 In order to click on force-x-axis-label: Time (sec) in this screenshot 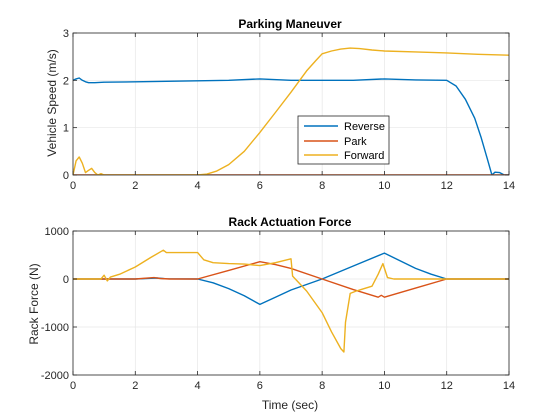, I will do `click(290, 405)`.